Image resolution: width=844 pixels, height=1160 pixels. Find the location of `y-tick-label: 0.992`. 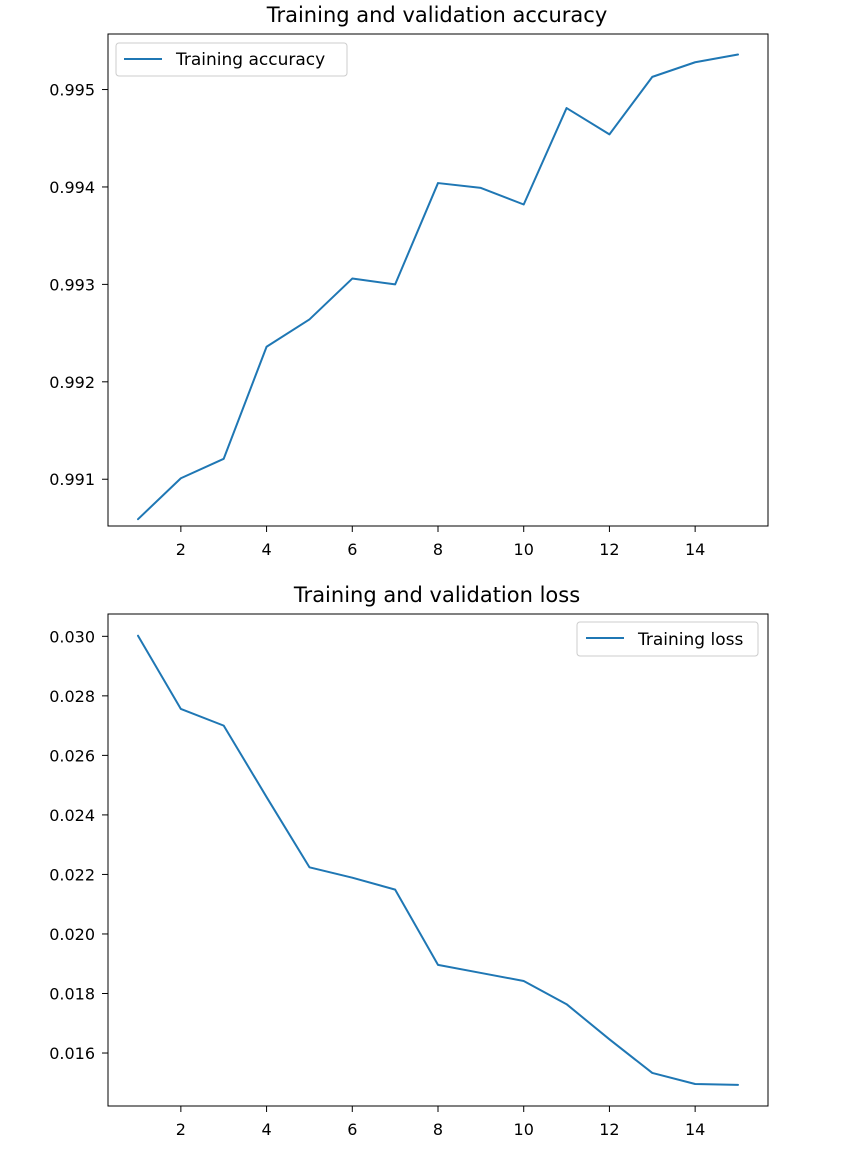

y-tick-label: 0.992 is located at coordinates (72, 382).